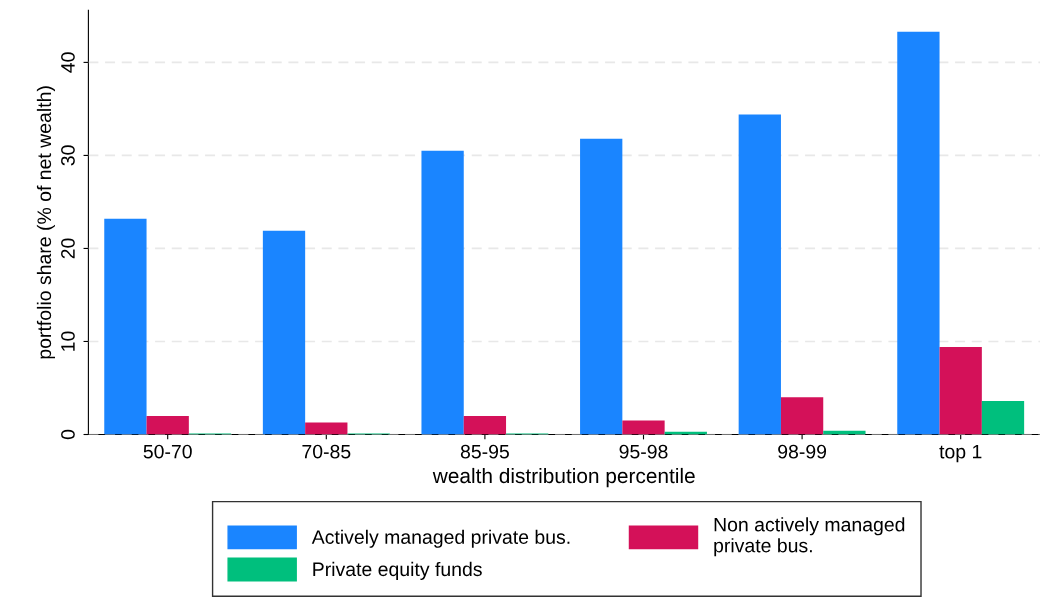 The image size is (1040, 606). Describe the element at coordinates (68, 62) in the screenshot. I see `y-tick-label: 40` at that location.